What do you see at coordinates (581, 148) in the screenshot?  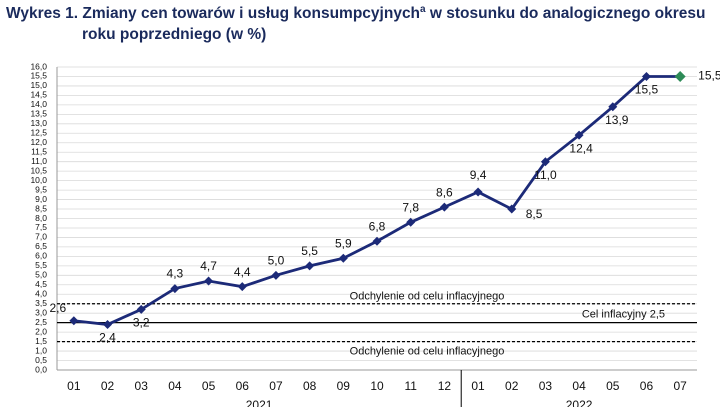 I see `data-label: 12,4` at bounding box center [581, 148].